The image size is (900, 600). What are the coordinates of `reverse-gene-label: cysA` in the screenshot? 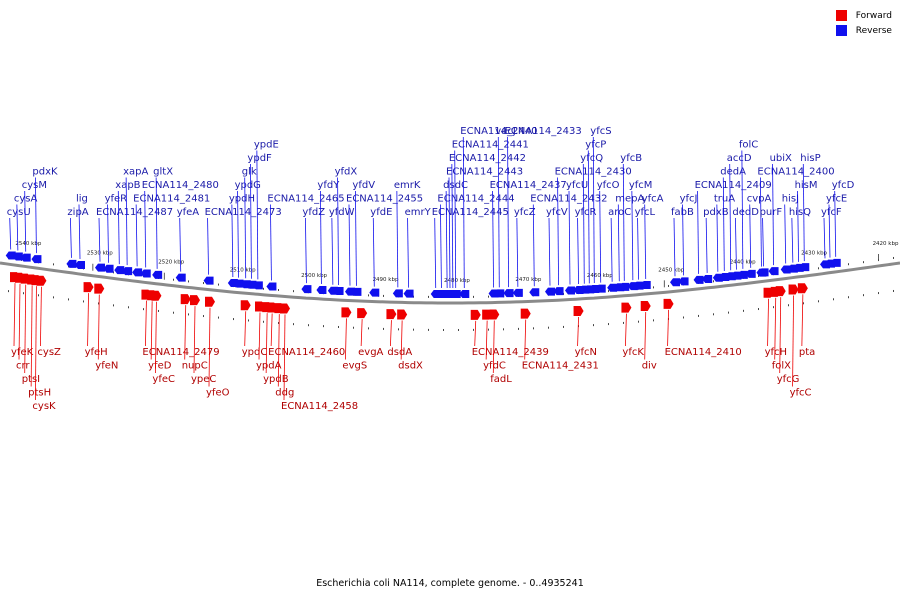 It's located at (26, 199).